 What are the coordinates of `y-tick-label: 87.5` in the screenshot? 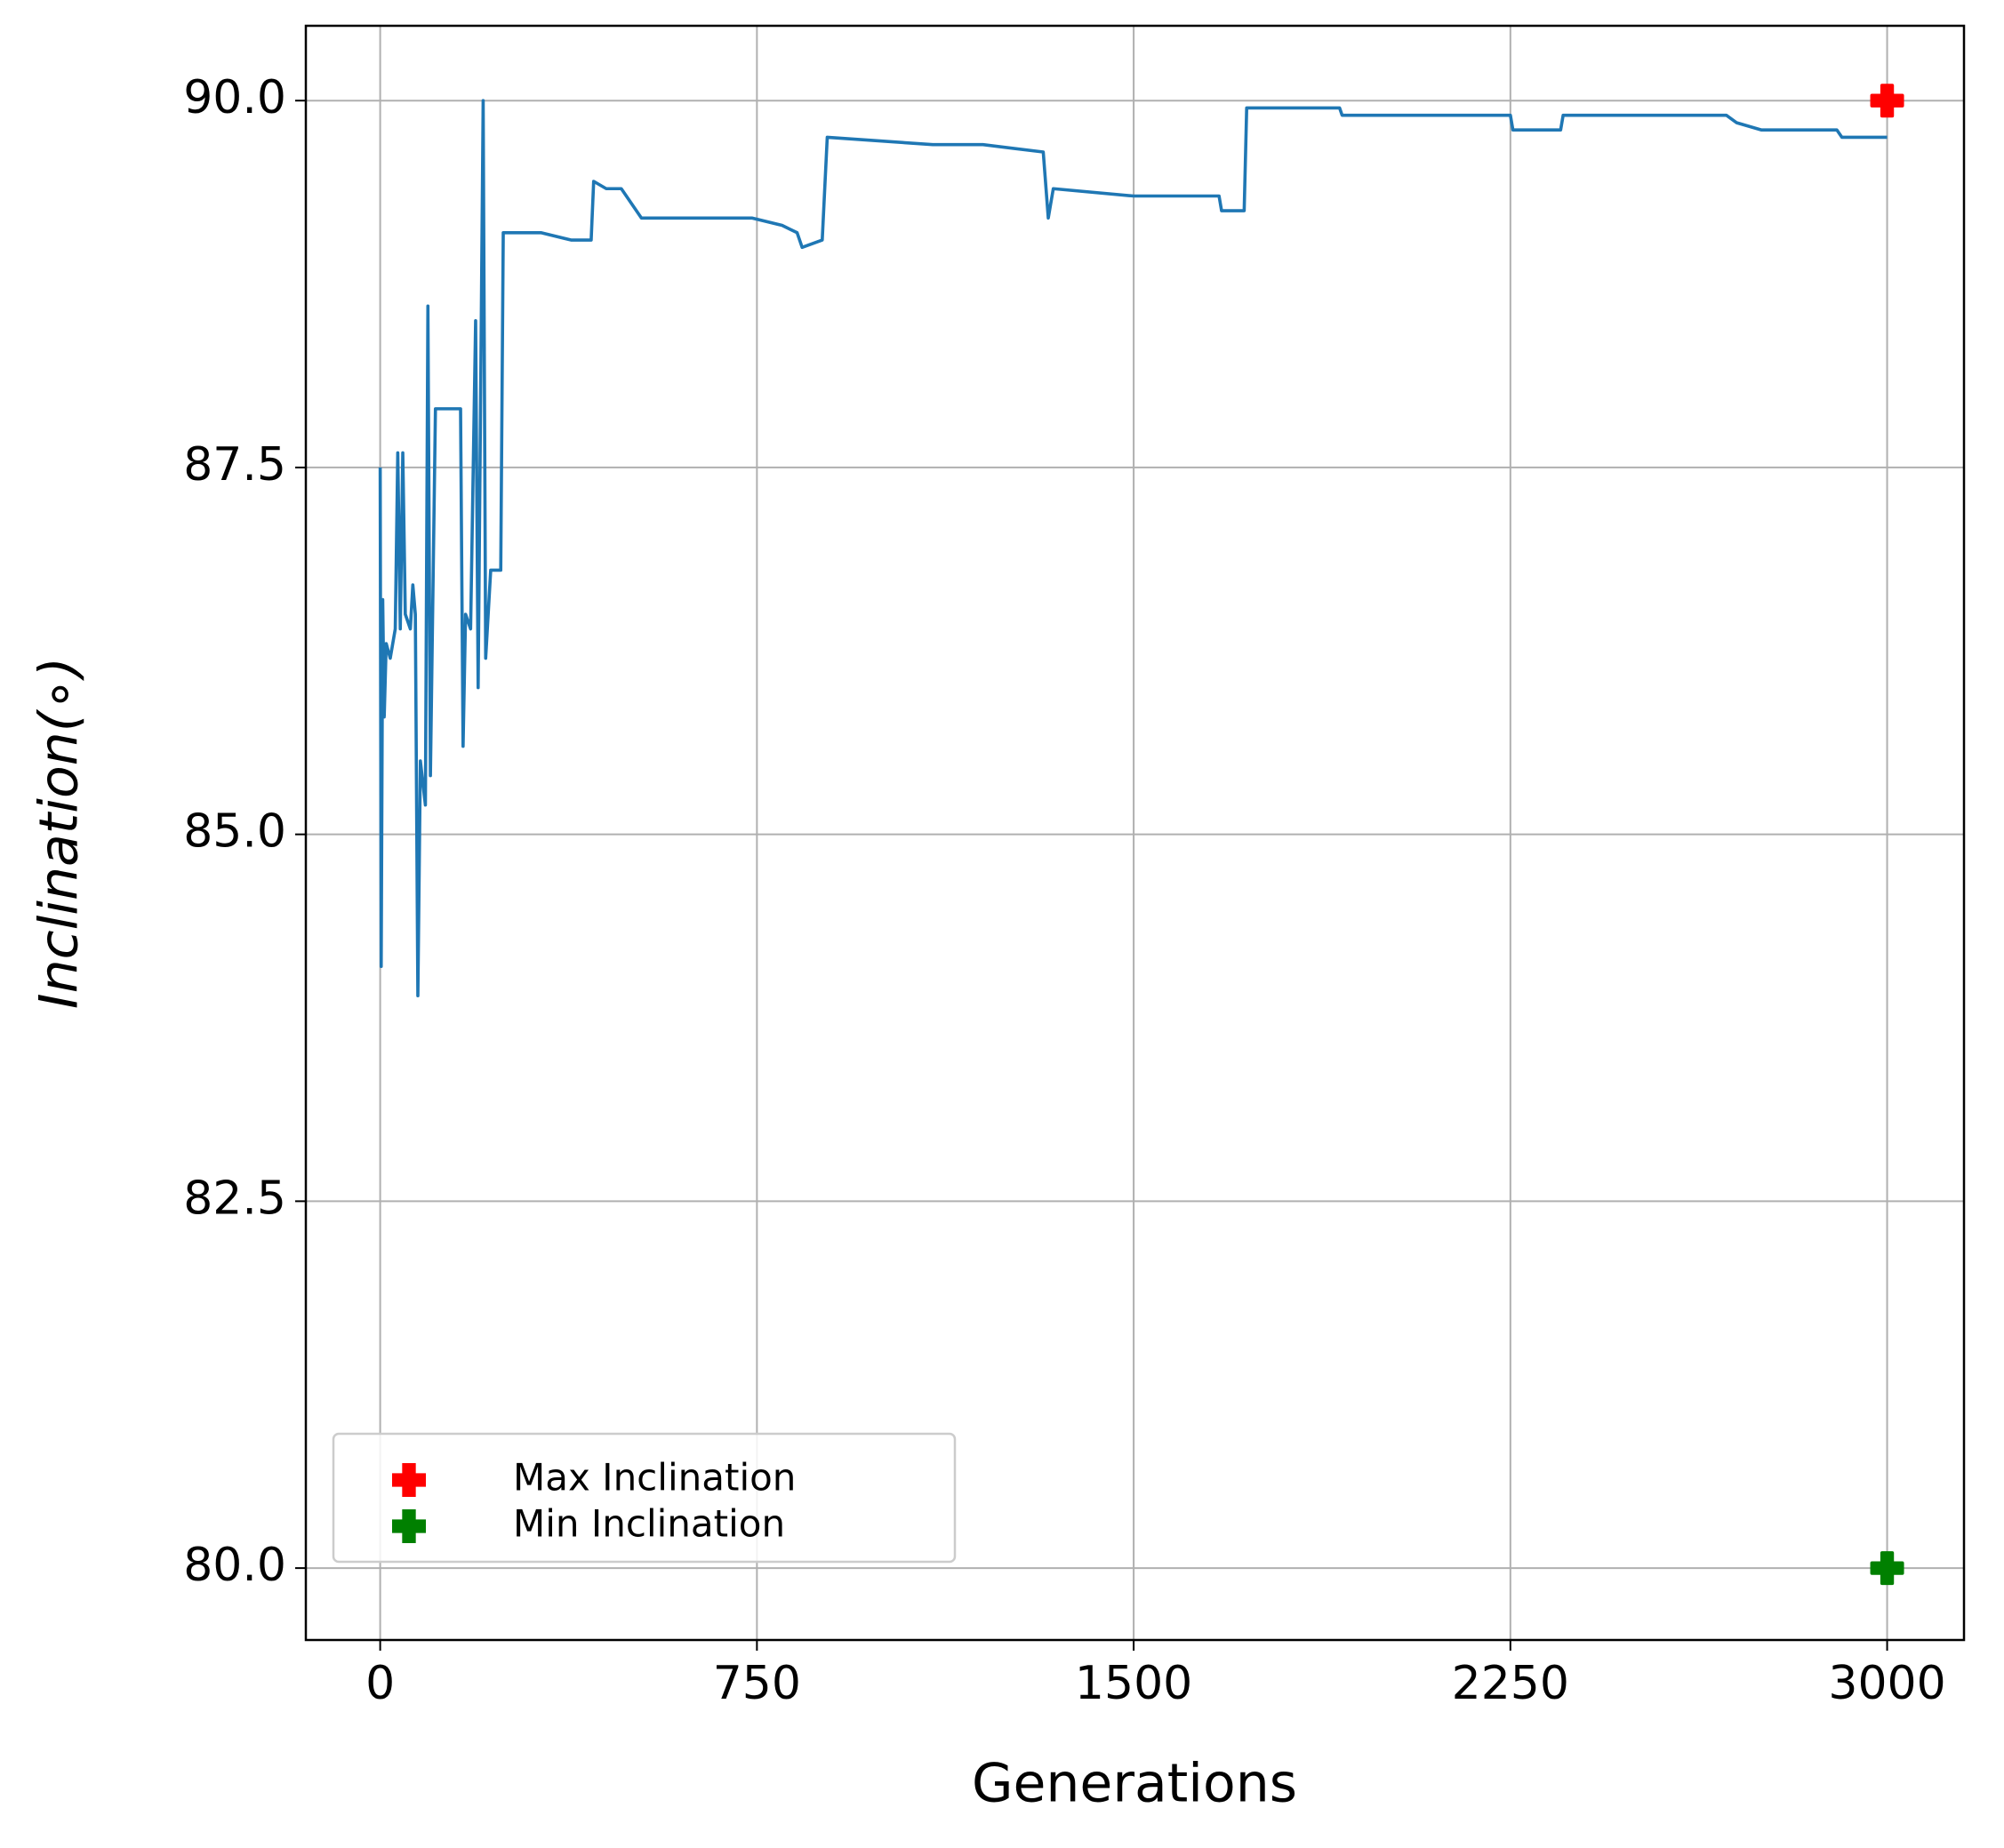 It's located at (234, 465).